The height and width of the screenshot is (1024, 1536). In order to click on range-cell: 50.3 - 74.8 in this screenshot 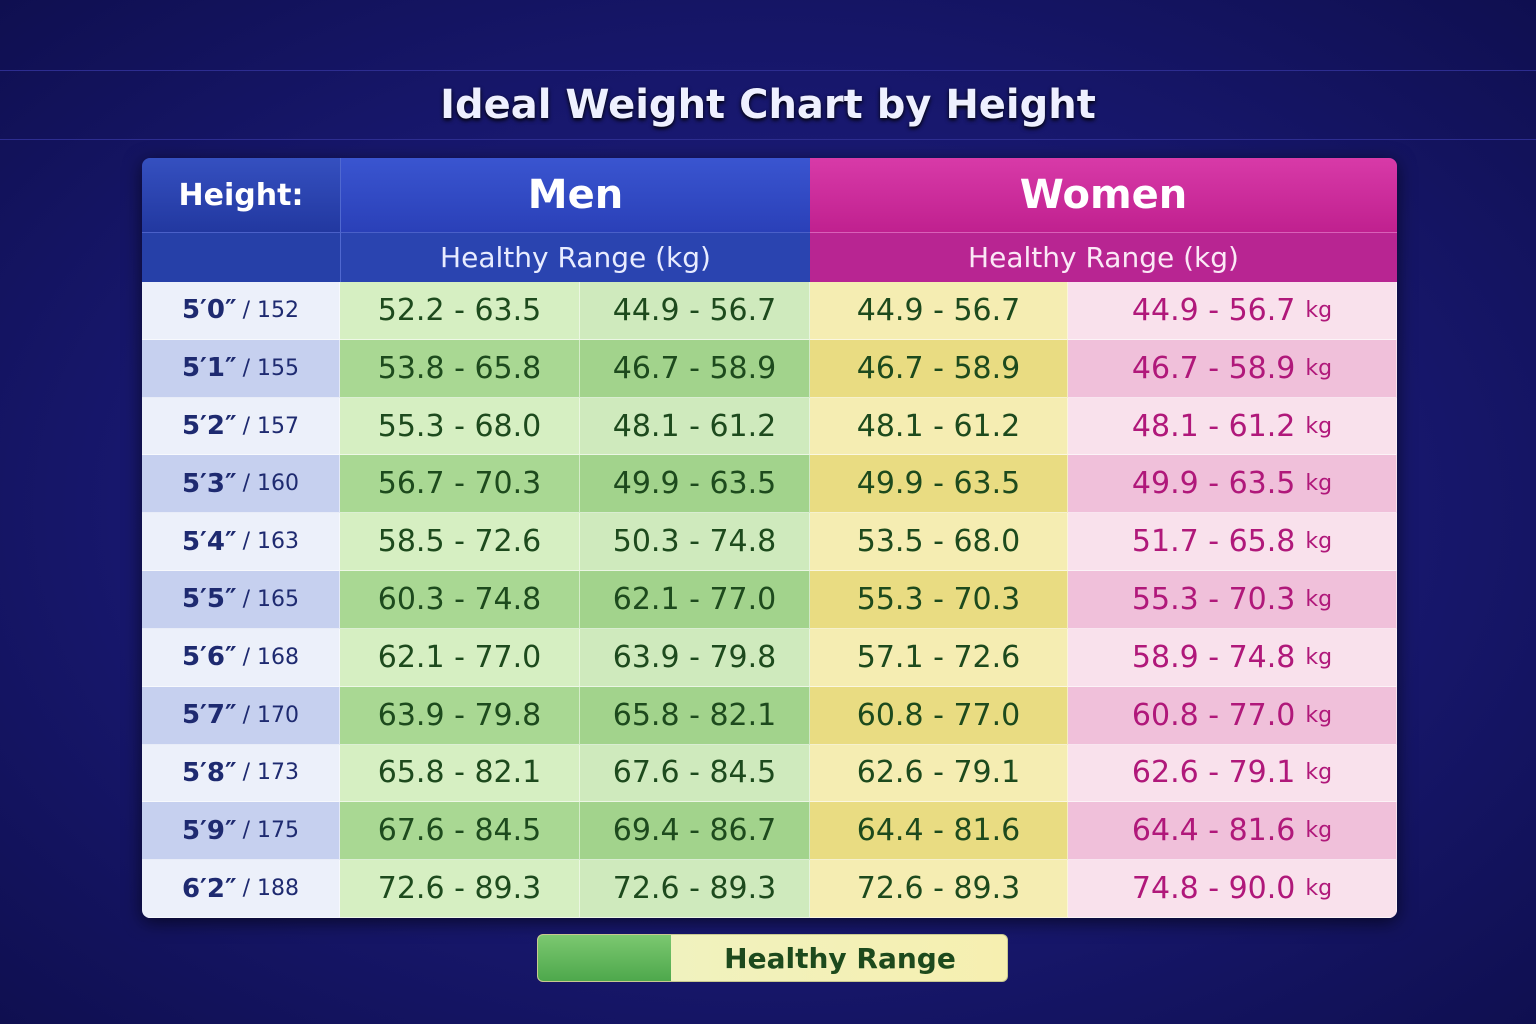, I will do `click(695, 542)`.